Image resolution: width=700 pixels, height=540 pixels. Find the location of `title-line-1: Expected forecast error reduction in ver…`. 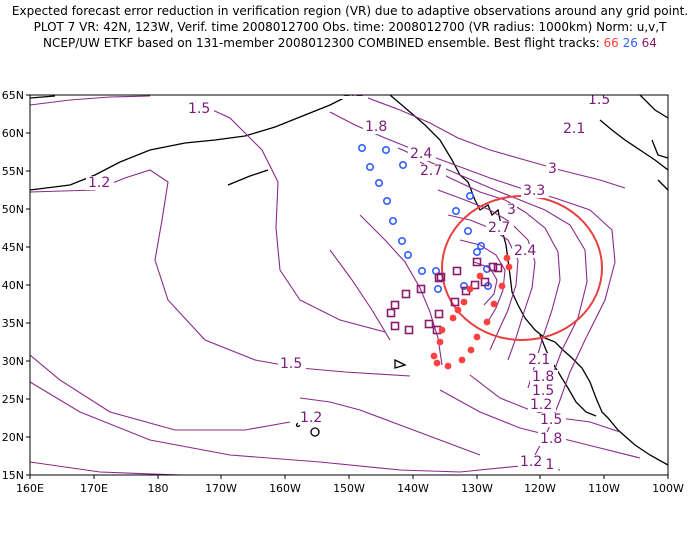

title-line-1: Expected forecast error reduction in ver… is located at coordinates (350, 11).